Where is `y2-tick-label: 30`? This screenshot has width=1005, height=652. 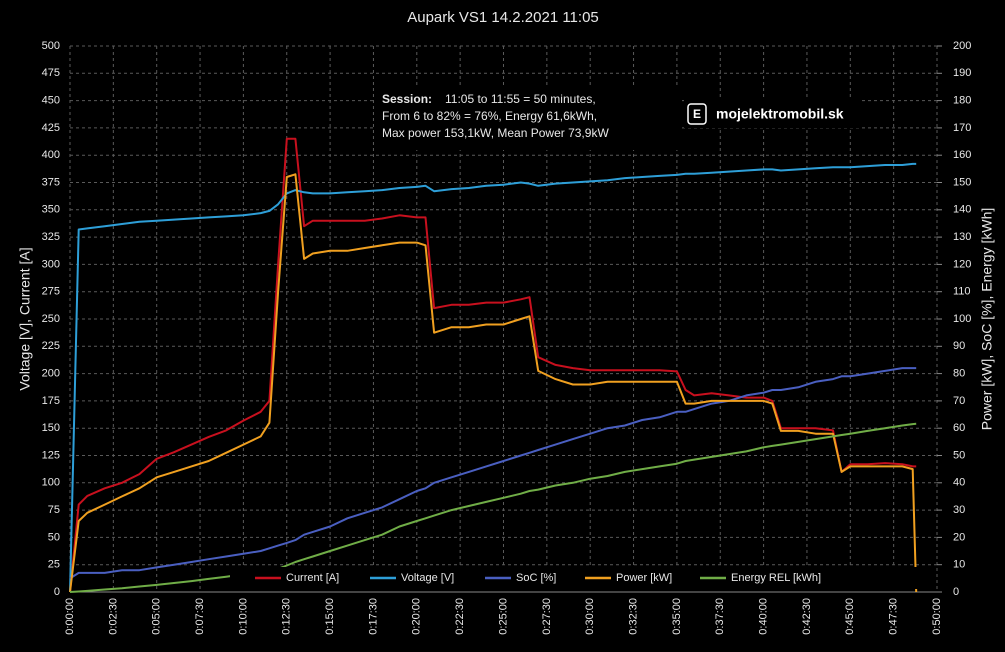
y2-tick-label: 30 is located at coordinates (959, 510).